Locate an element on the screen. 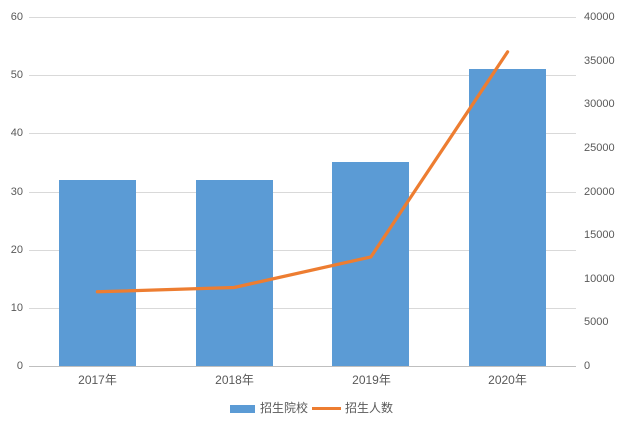  legend-item-line-series: 招生人数 is located at coordinates (352, 408).